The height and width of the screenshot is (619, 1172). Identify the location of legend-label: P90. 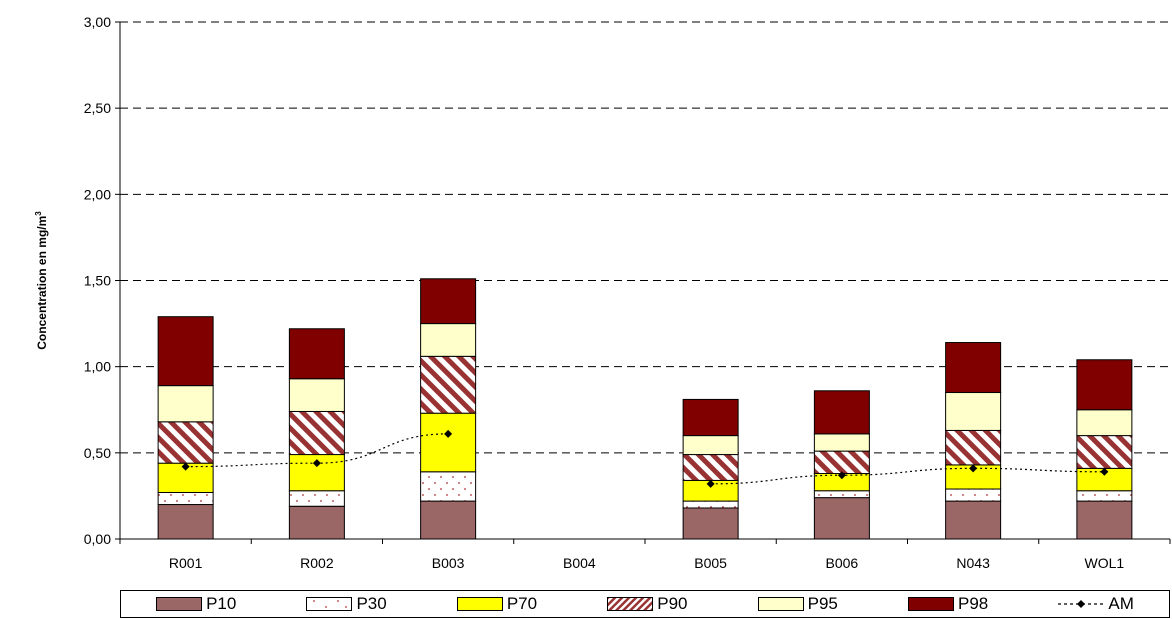
(672, 603).